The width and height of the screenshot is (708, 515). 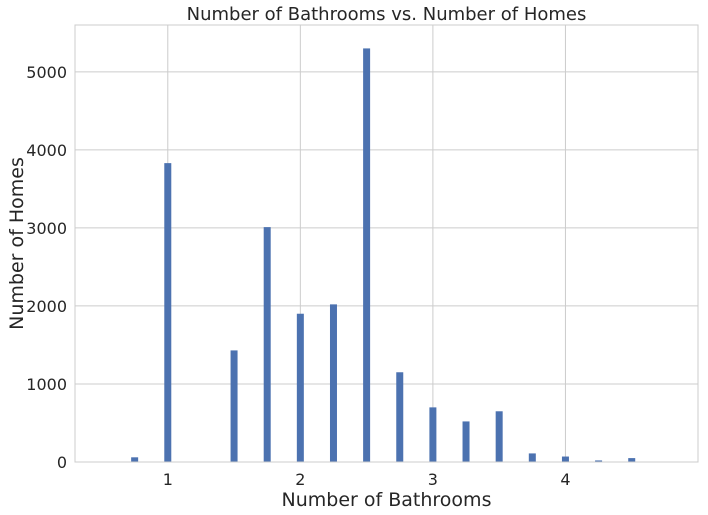 What do you see at coordinates (17, 243) in the screenshot?
I see `y-axis-label: Number of Homes` at bounding box center [17, 243].